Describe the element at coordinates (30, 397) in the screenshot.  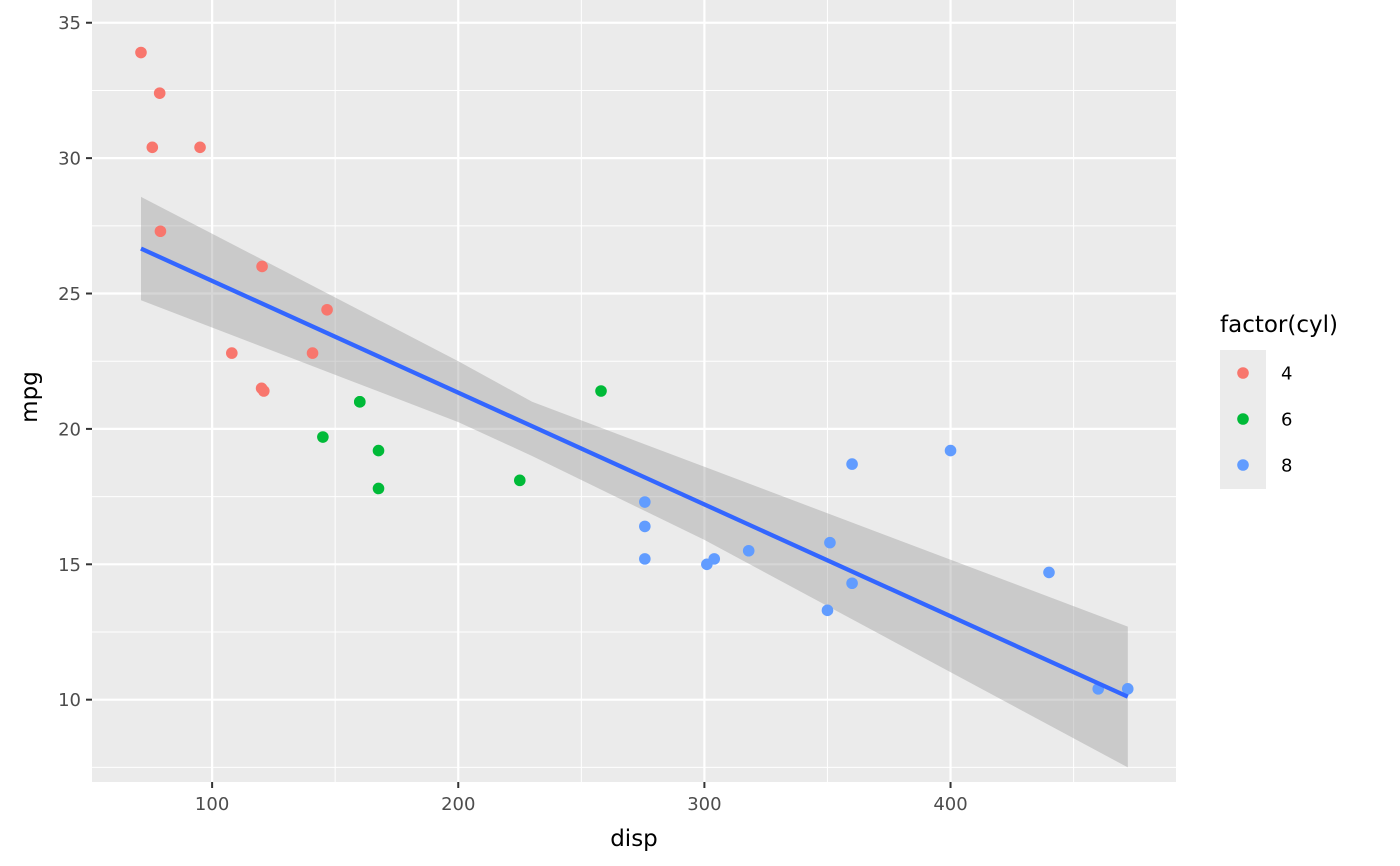
I see `y-axis-title: mpg` at that location.